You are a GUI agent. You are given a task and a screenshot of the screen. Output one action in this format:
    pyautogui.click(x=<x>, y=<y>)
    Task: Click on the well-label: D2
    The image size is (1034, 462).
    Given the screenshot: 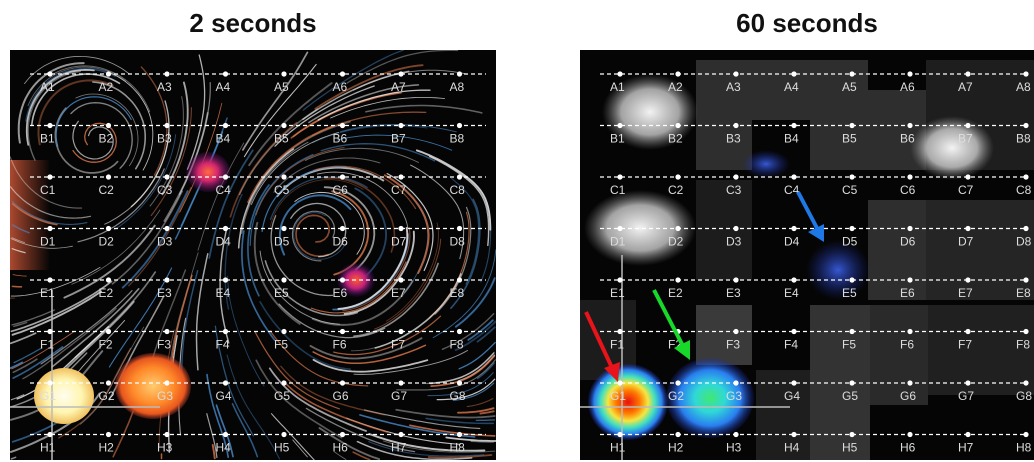 What is the action you would take?
    pyautogui.click(x=107, y=242)
    